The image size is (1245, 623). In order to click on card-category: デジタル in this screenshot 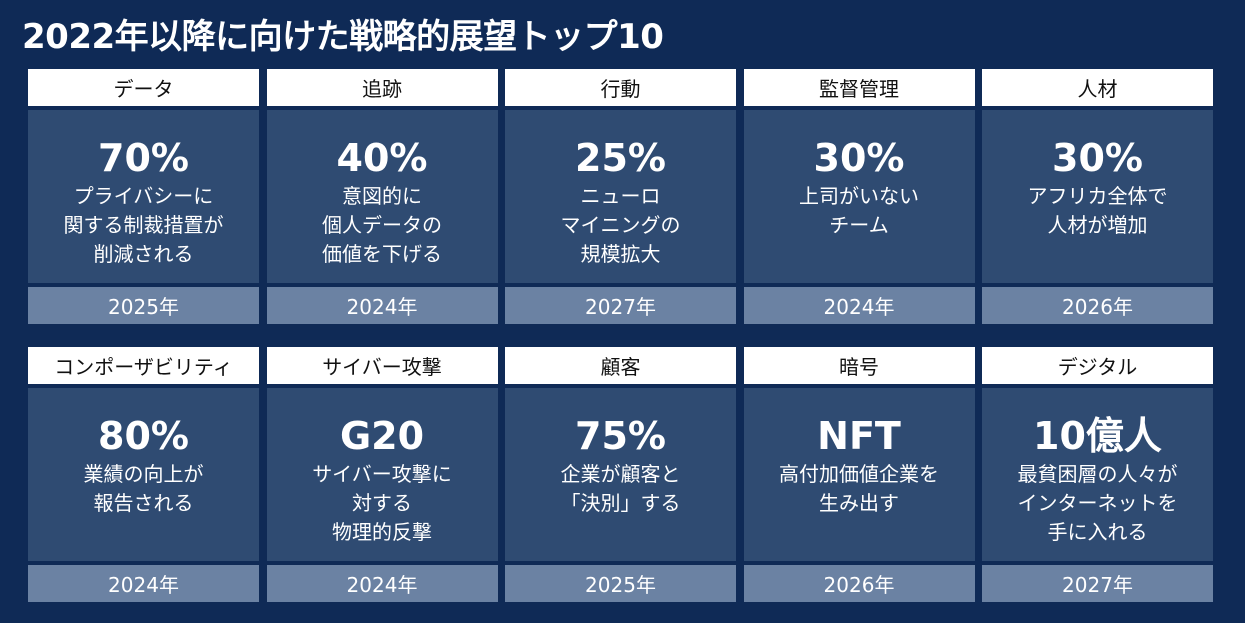, I will do `click(1097, 365)`.